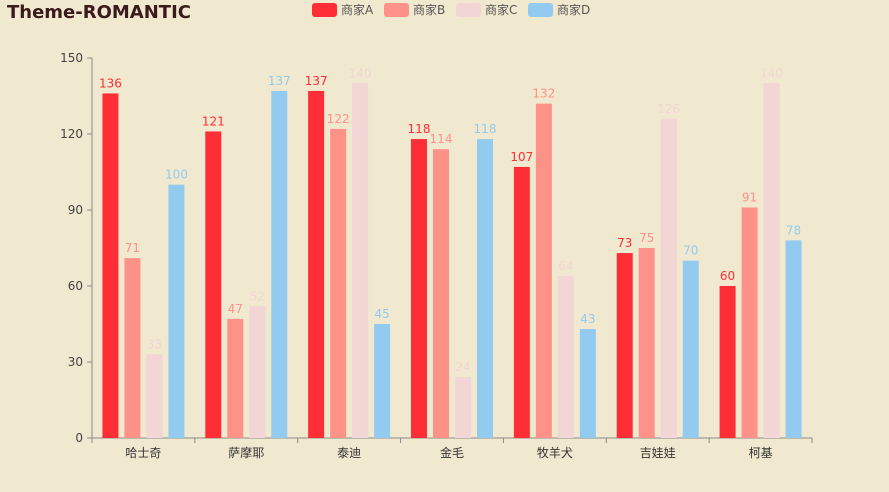 This screenshot has width=889, height=492. I want to click on data-label: 107, so click(521, 157).